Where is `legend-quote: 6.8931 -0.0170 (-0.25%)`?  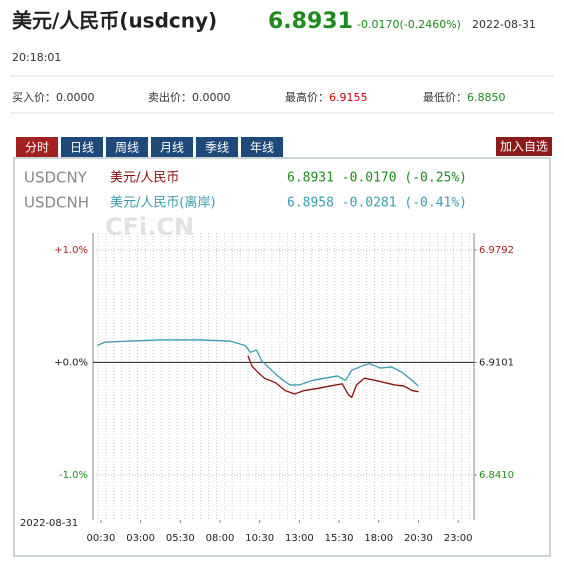 legend-quote: 6.8931 -0.0170 (-0.25%) is located at coordinates (377, 178).